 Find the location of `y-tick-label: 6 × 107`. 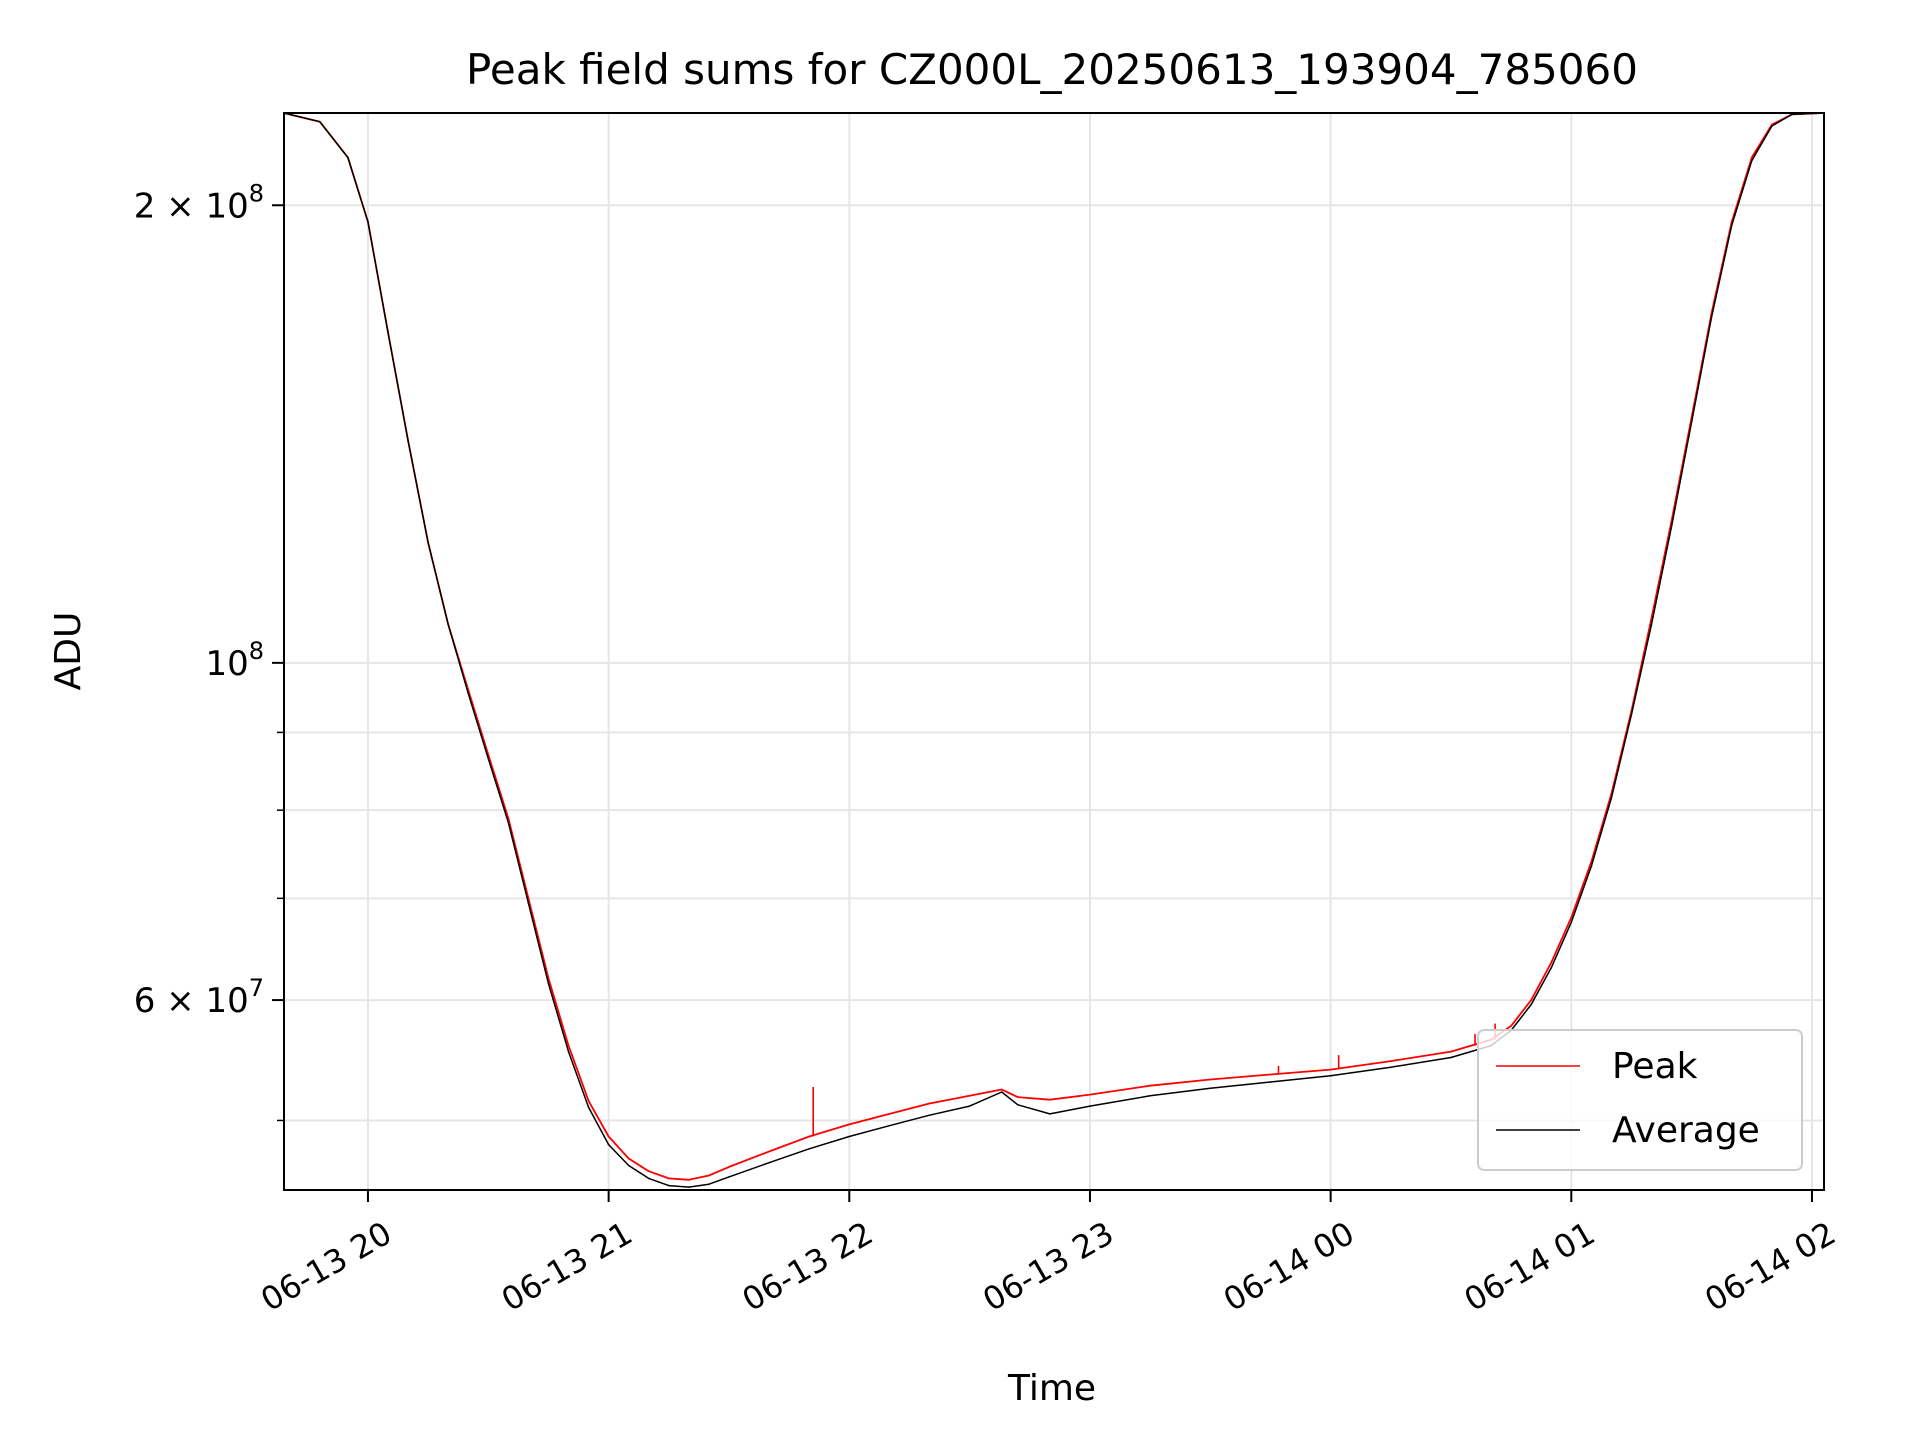

y-tick-label: 6 × 107 is located at coordinates (199, 997).